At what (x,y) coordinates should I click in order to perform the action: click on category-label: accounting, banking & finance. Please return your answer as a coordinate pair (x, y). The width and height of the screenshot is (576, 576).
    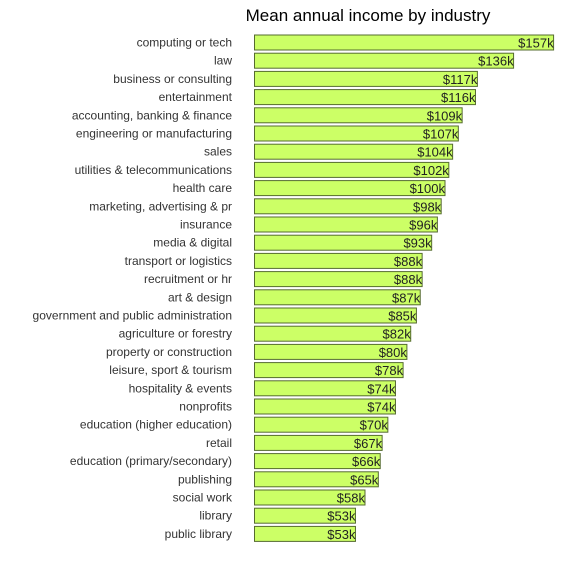
    Looking at the image, I should click on (152, 115).